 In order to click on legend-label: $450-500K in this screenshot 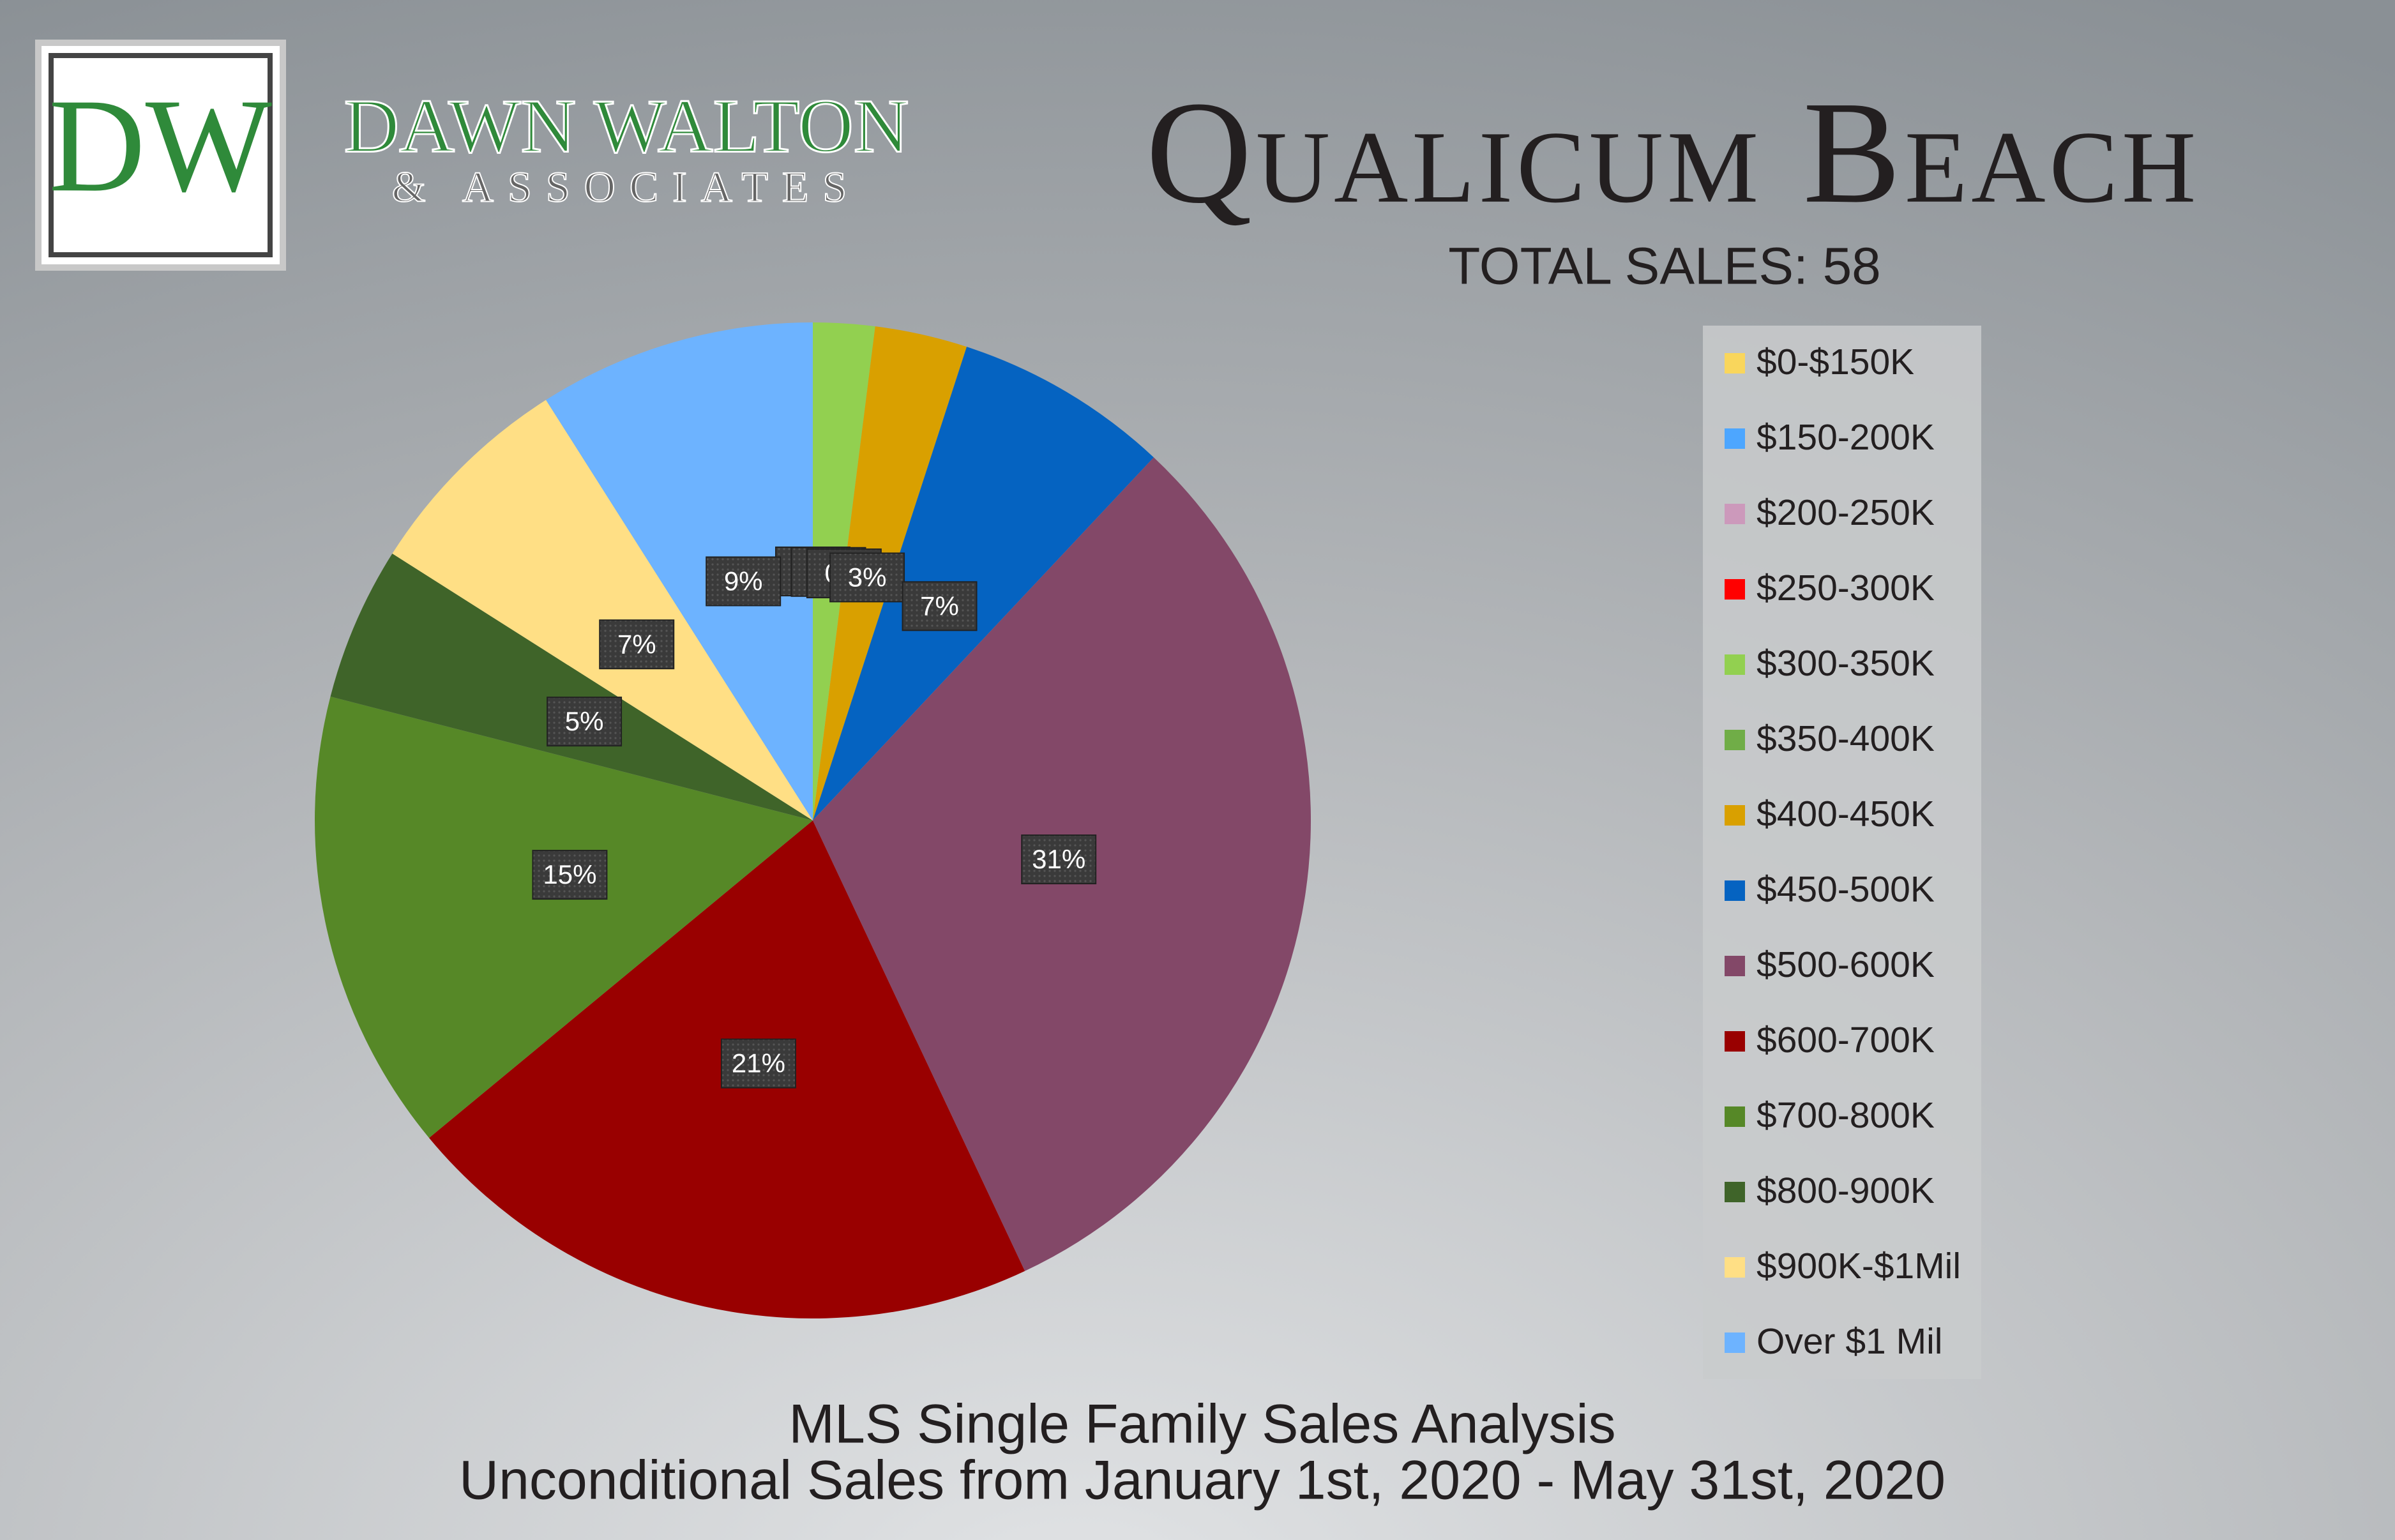, I will do `click(1846, 889)`.